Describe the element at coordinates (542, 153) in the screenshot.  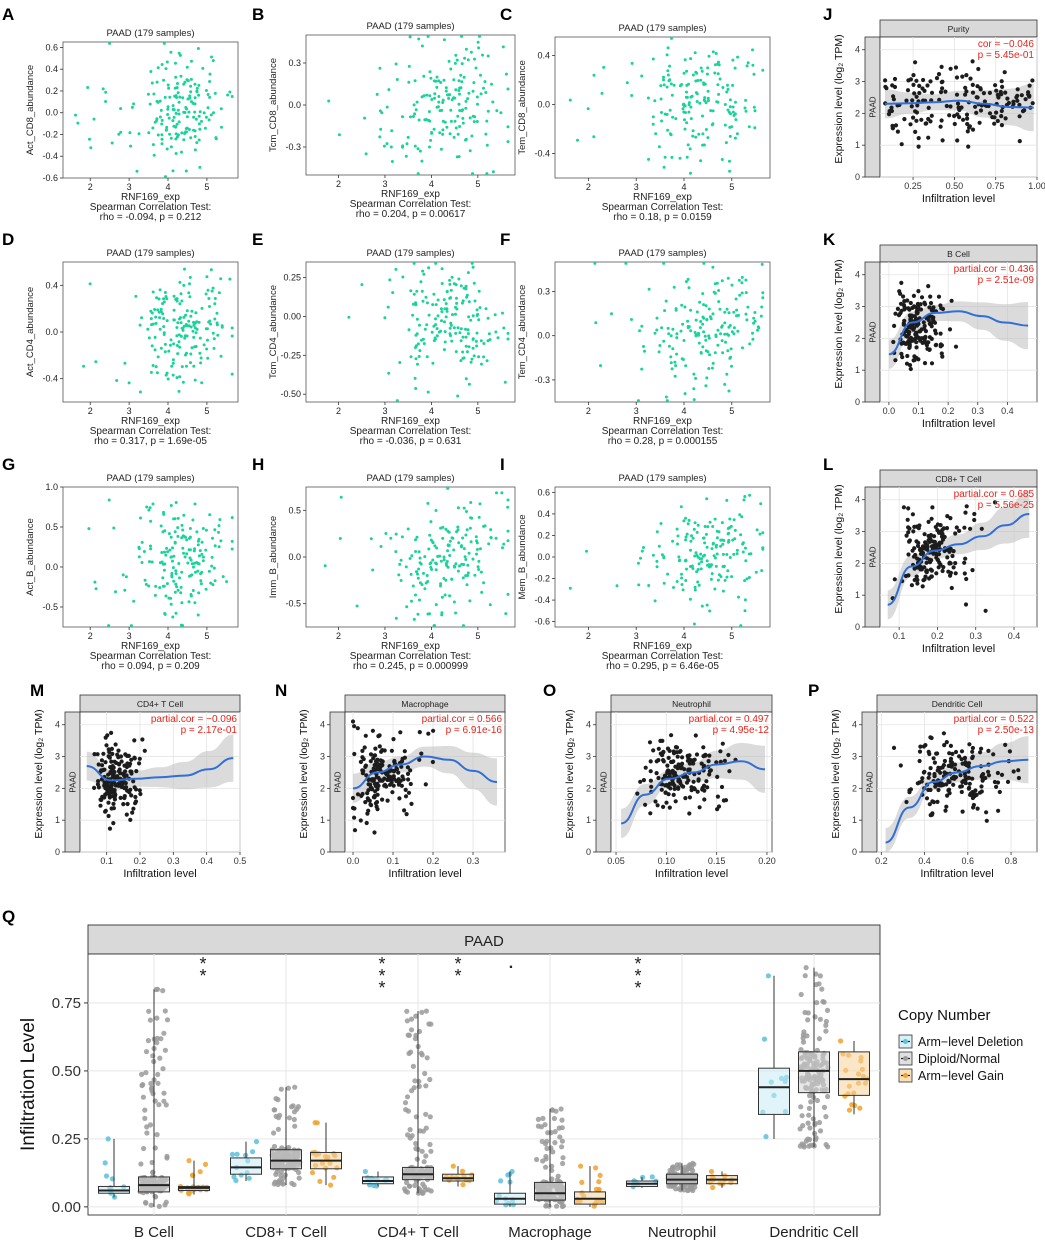
I see `y-tick-label: -0.4` at that location.